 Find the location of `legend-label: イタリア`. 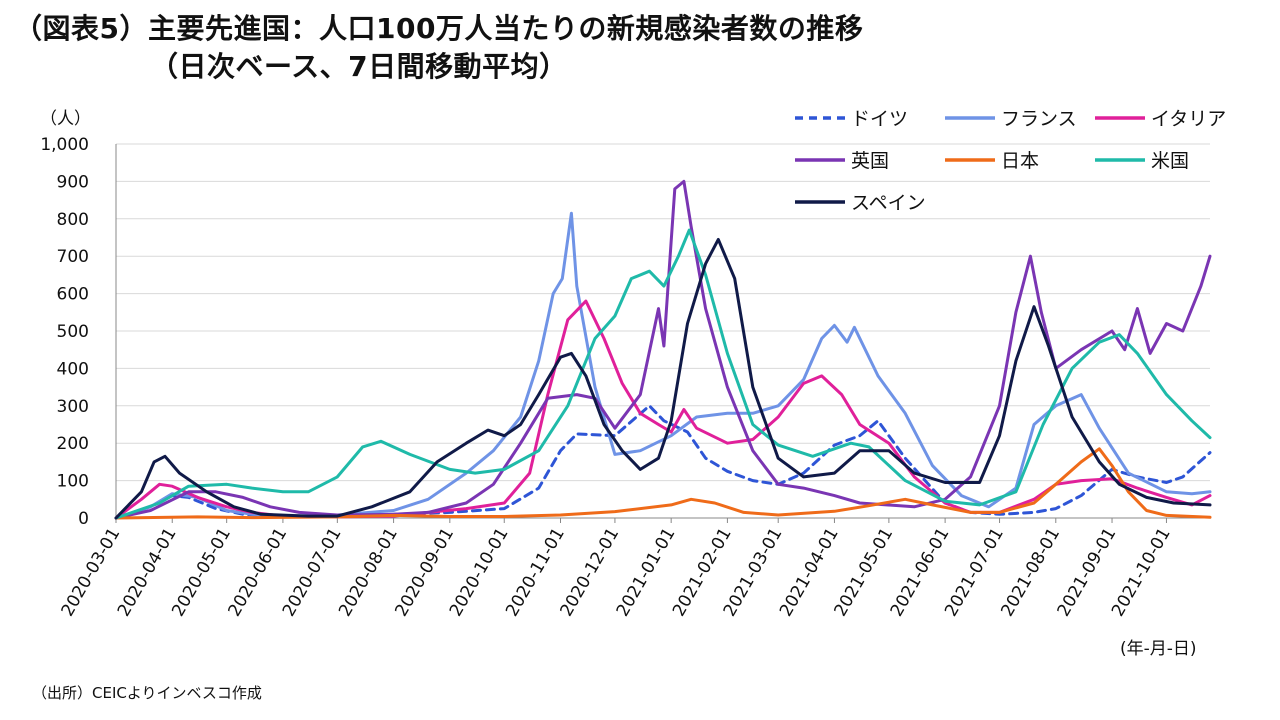

legend-label: イタリア is located at coordinates (1188, 119).